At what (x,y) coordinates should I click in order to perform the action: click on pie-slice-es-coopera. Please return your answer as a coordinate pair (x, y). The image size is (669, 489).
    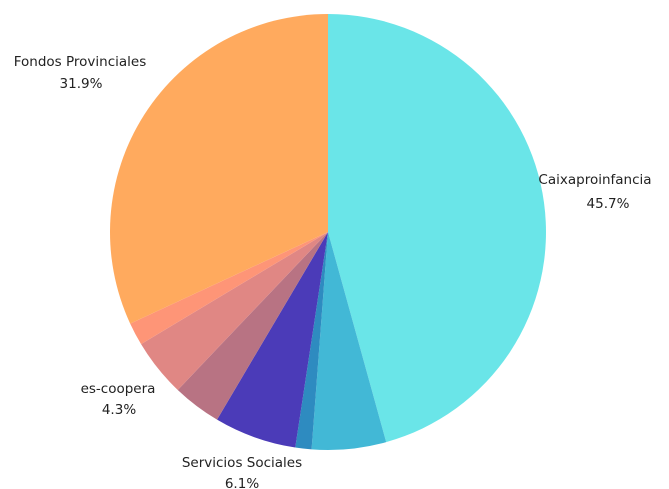
    Looking at the image, I should click on (234, 311).